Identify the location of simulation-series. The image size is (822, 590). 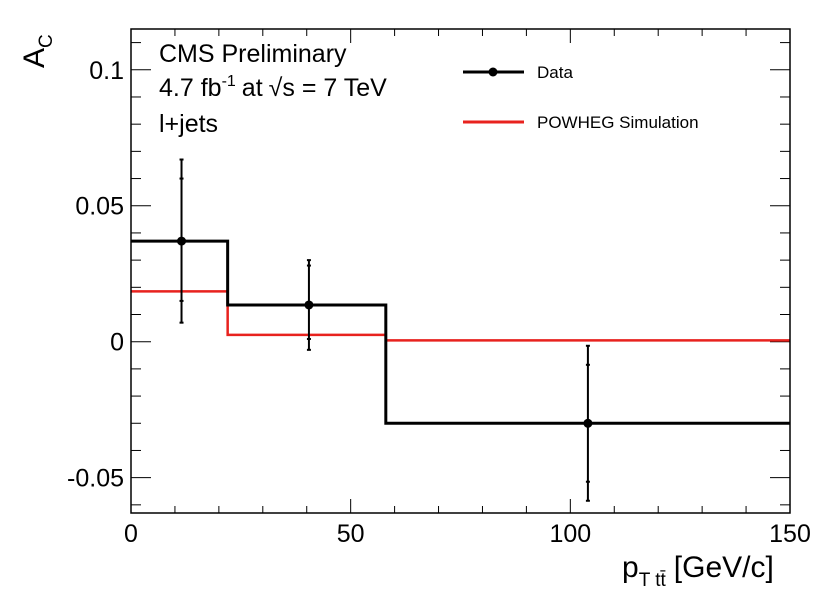
(460, 316).